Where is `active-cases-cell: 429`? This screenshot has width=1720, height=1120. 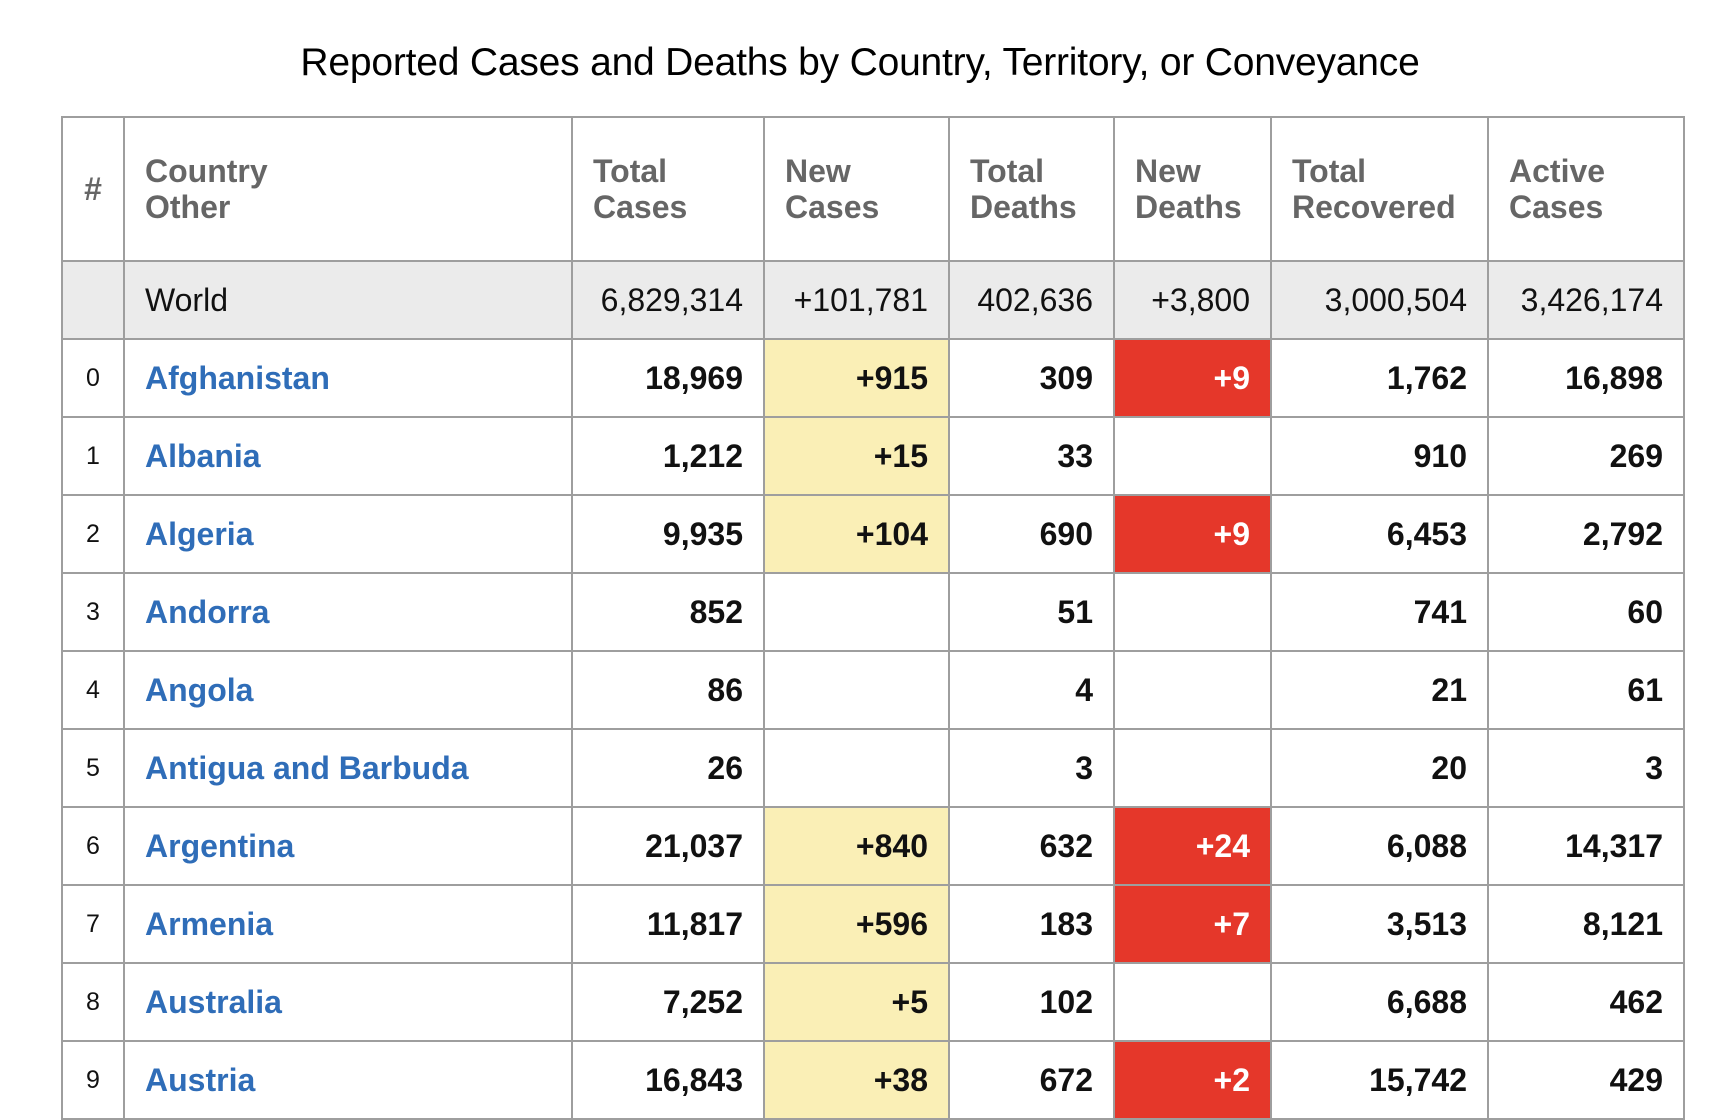
active-cases-cell: 429 is located at coordinates (1586, 1080).